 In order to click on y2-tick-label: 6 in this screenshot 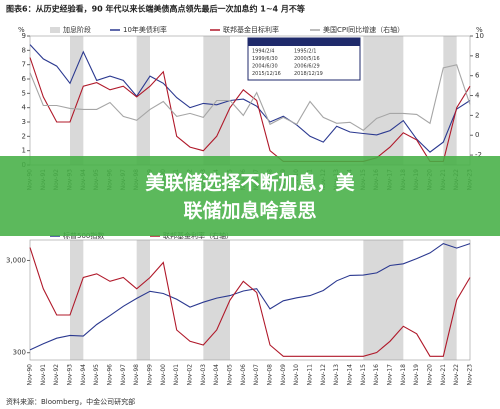, I will do `click(477, 76)`.